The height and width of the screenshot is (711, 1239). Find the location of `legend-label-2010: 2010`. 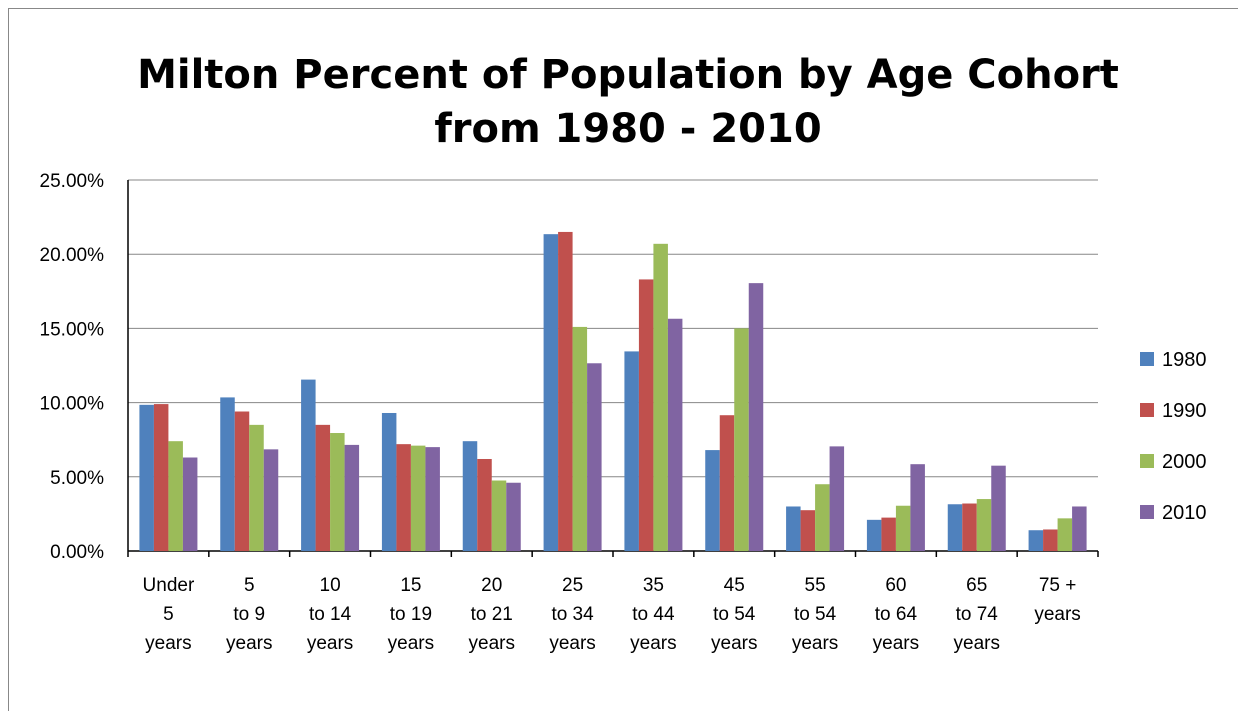

legend-label-2010: 2010 is located at coordinates (1184, 513).